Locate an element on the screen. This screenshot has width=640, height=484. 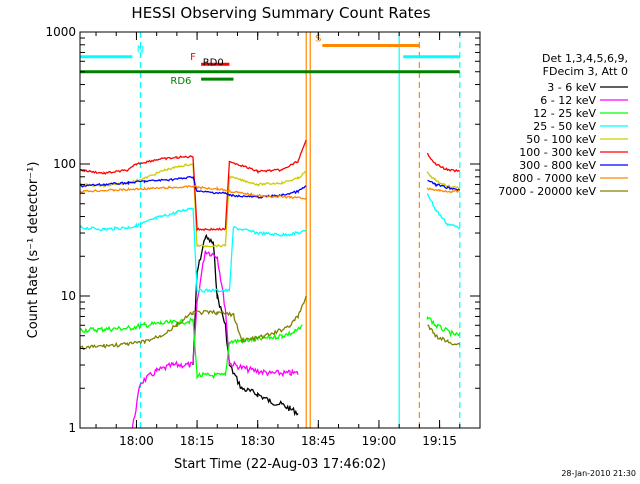
y-tick-label-1: 1 is located at coordinates (72, 428).